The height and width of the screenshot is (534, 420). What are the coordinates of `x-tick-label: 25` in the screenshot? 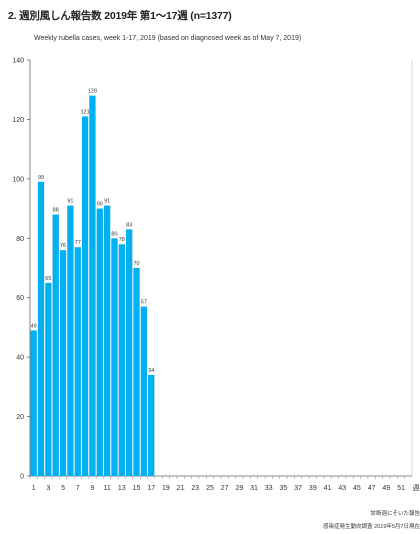 It's located at (210, 488).